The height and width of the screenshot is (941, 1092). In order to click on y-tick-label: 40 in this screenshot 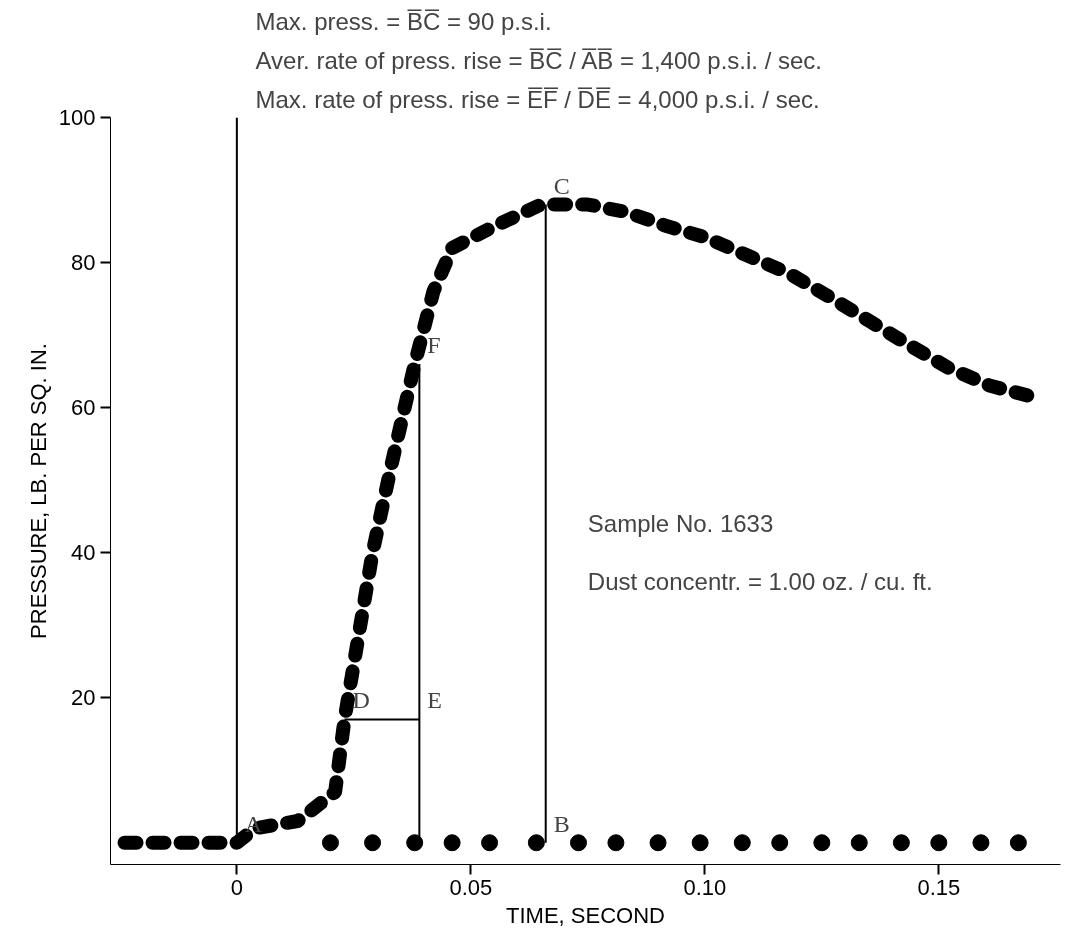, I will do `click(83, 553)`.